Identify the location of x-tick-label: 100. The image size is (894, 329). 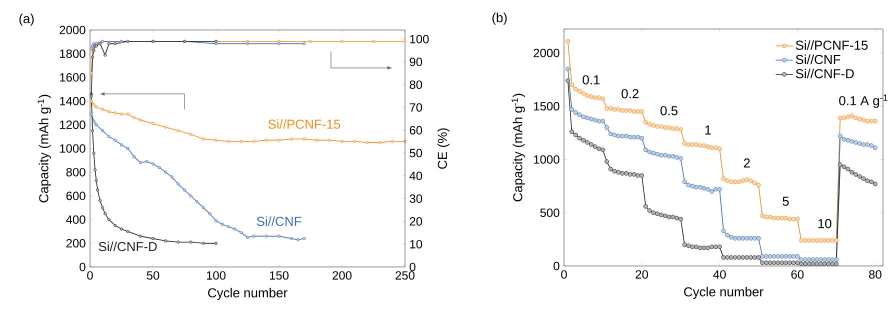
(216, 275).